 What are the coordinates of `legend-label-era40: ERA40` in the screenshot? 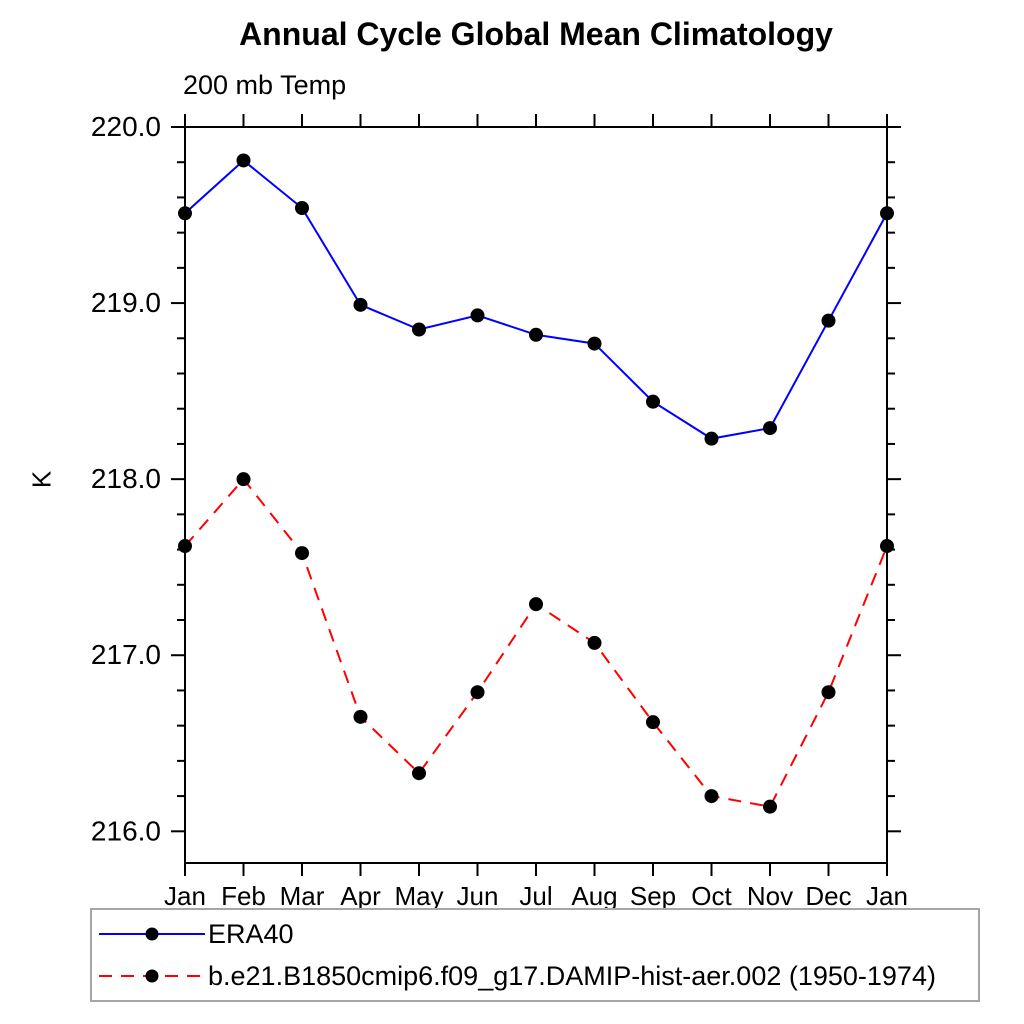 It's located at (251, 933).